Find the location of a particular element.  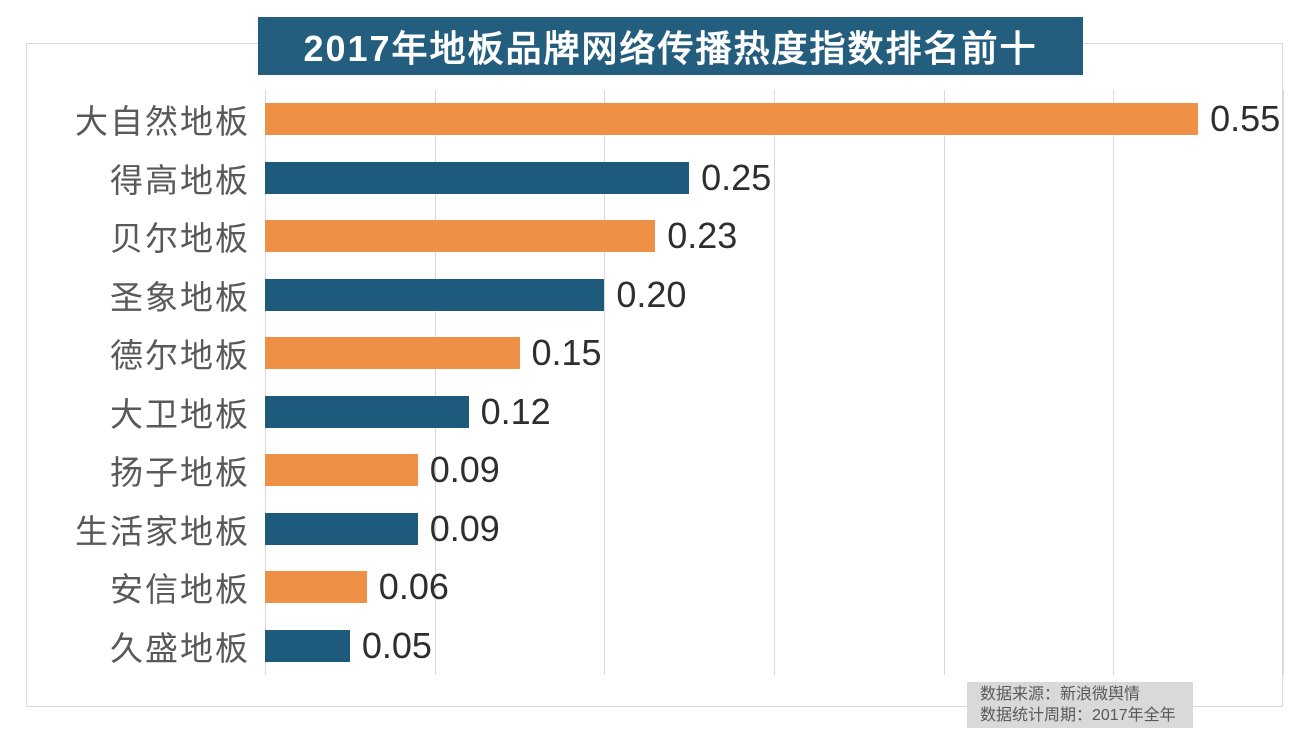

bar-row: 圣象地板 0.20 is located at coordinates (641, 295).